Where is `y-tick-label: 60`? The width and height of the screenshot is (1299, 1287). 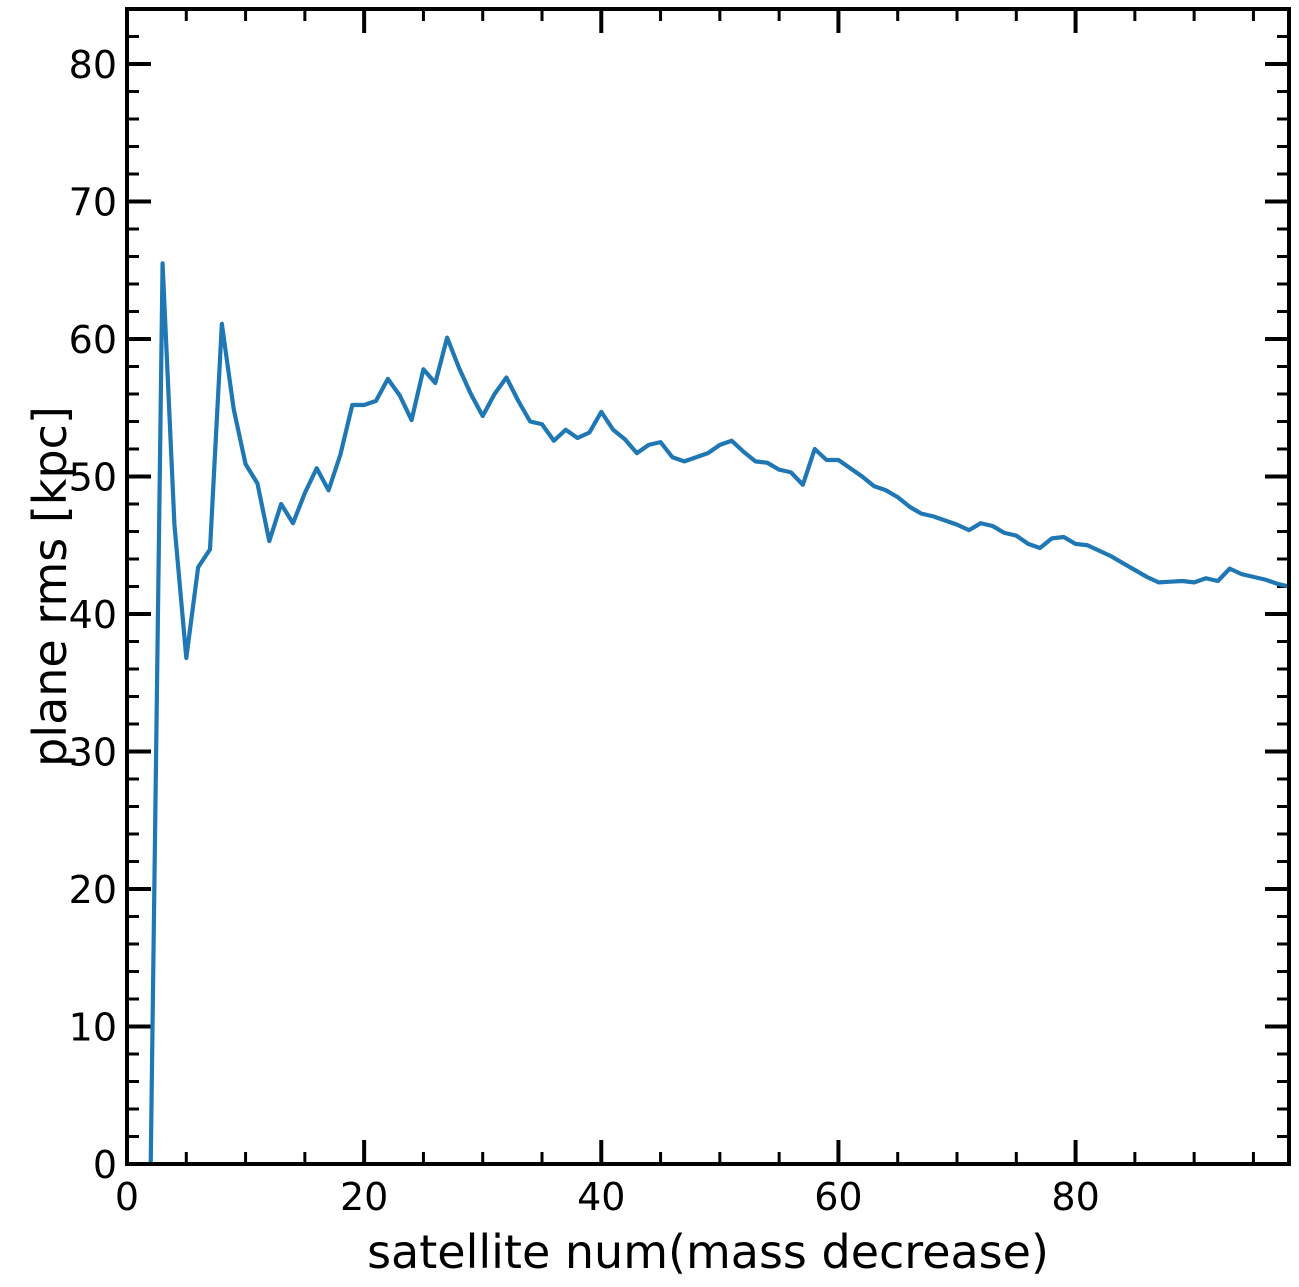 y-tick-label: 60 is located at coordinates (93, 340).